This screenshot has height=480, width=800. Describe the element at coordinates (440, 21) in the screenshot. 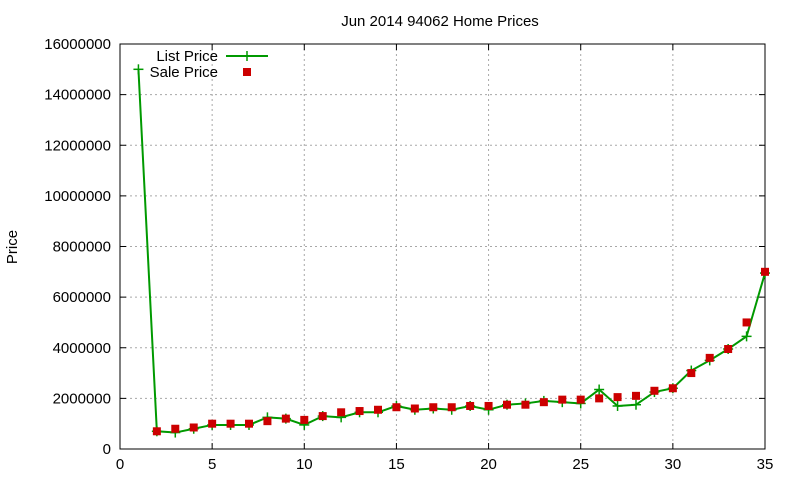

I see `chart-title: Jun 2014 94062 Home Prices` at that location.